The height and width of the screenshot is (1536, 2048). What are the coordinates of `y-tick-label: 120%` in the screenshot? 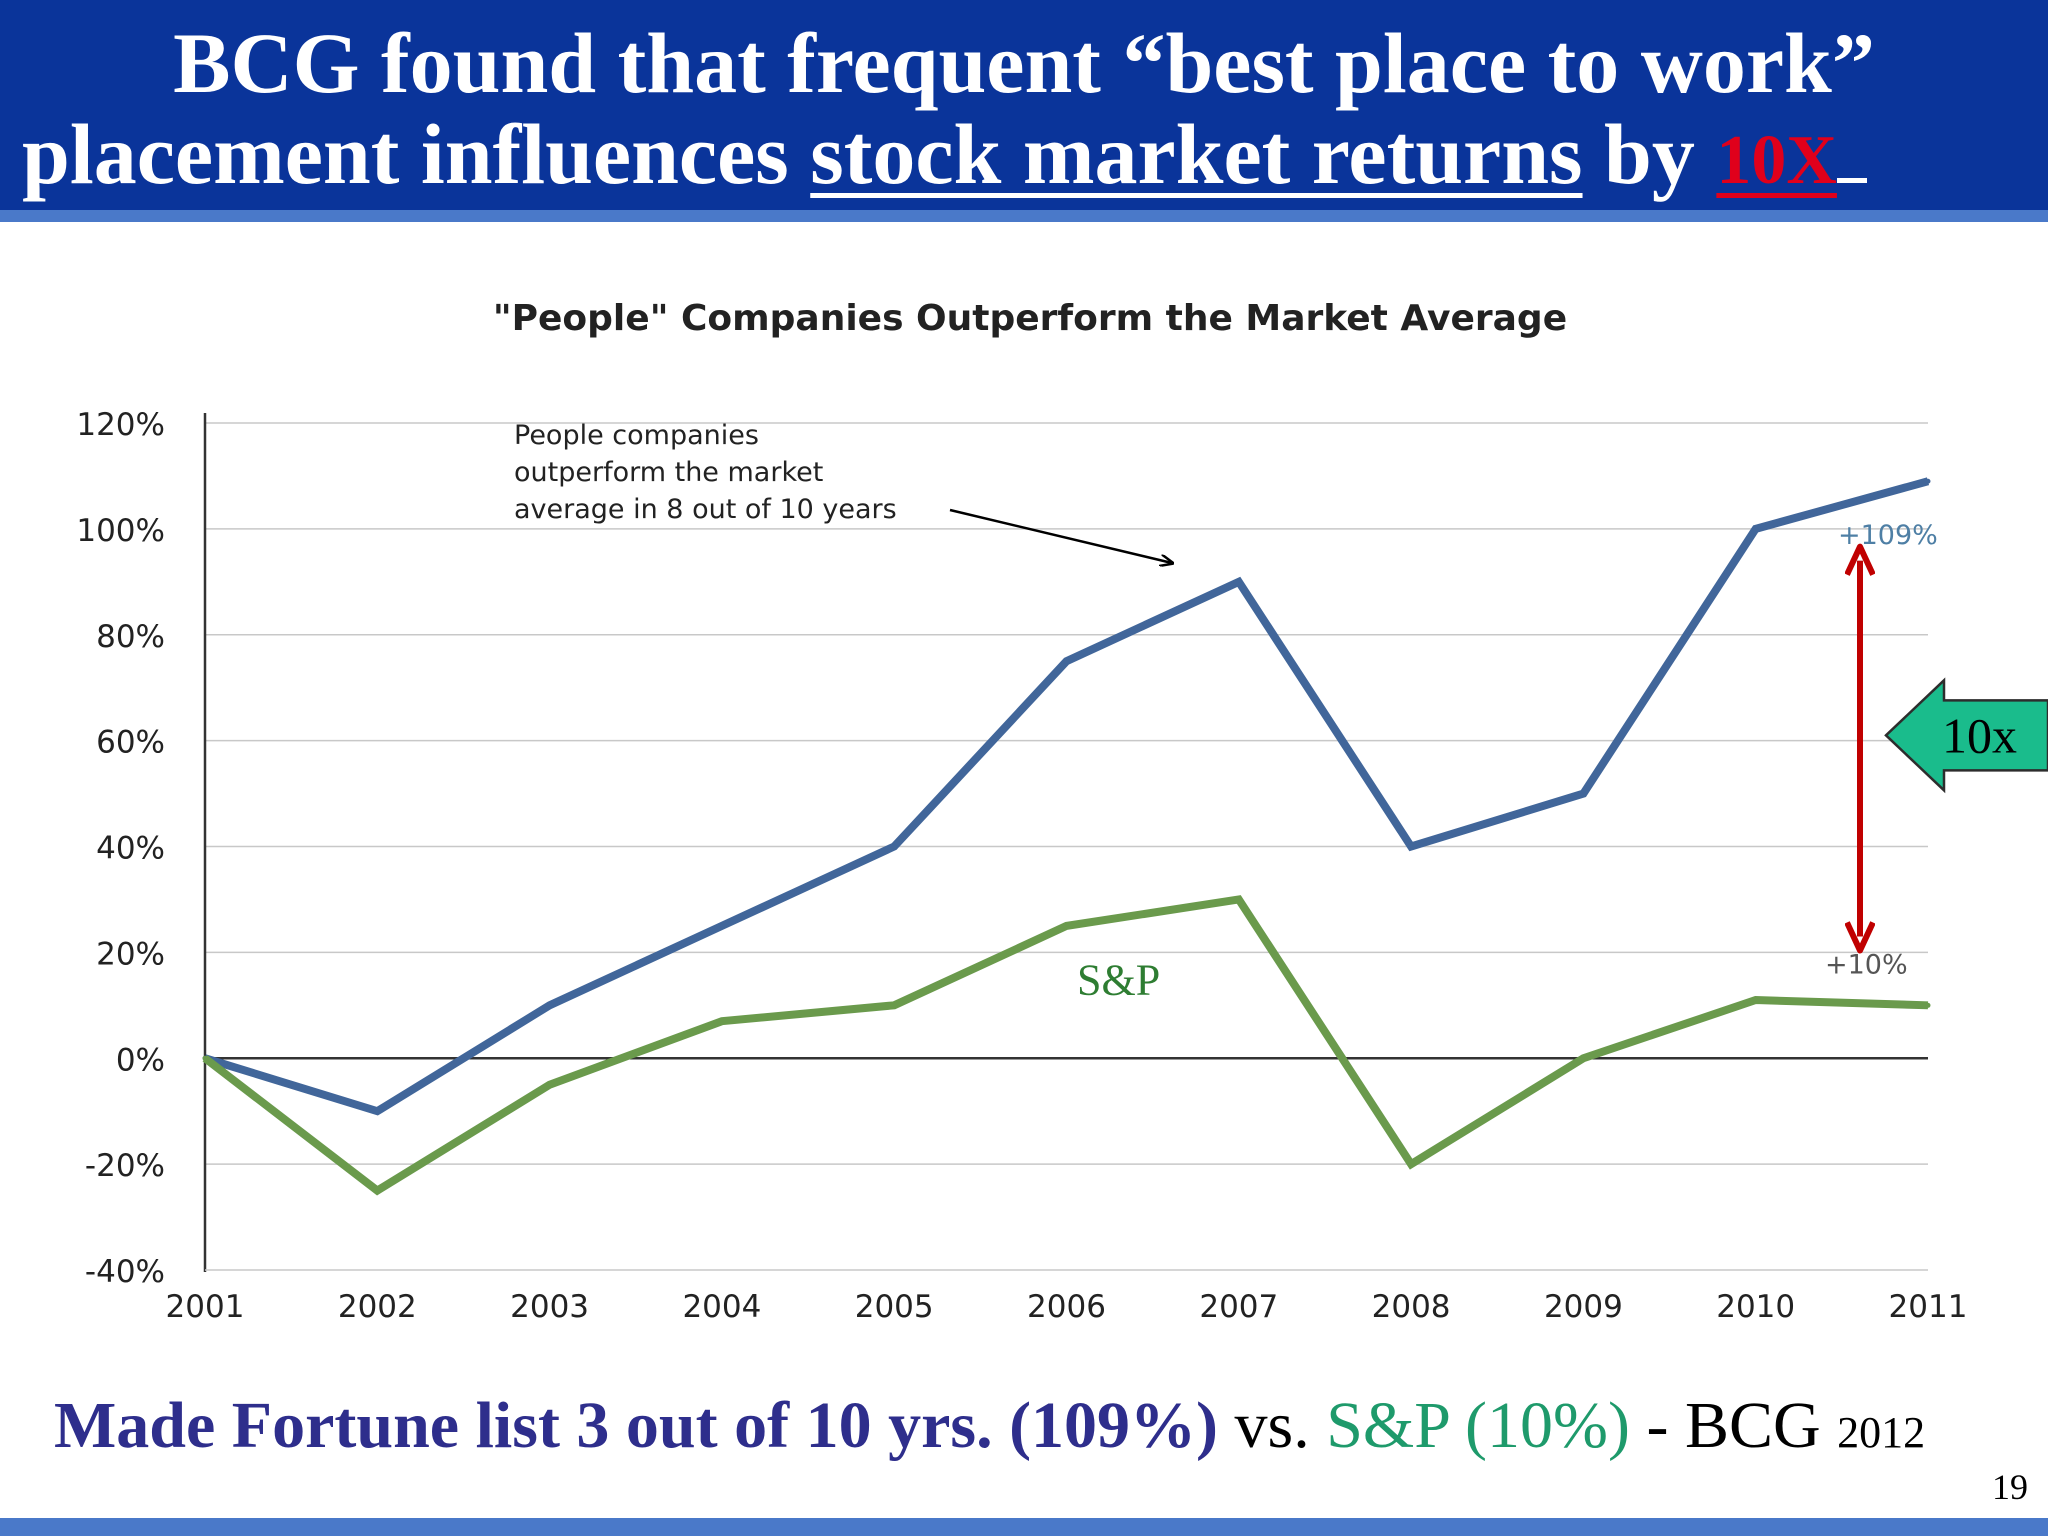 It's located at (120, 425).